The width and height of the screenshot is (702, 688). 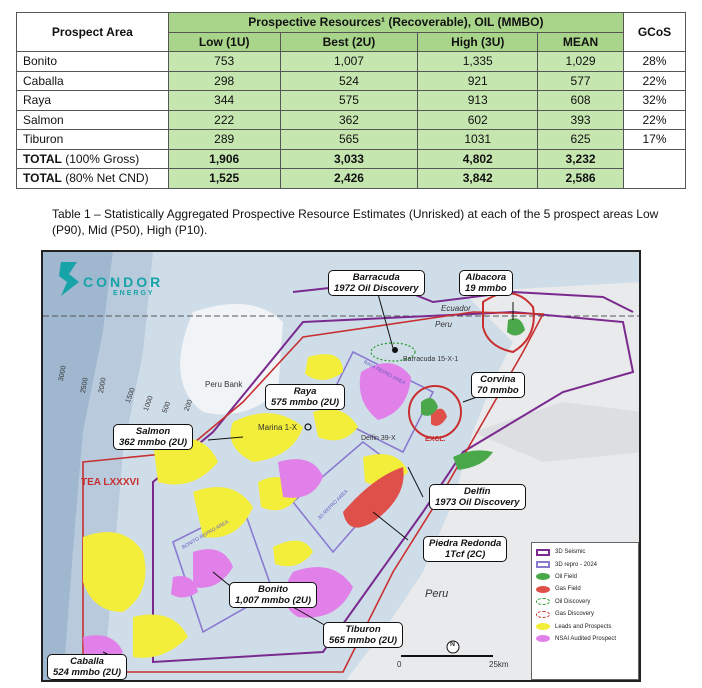 What do you see at coordinates (585, 589) in the screenshot?
I see `legend-item: Gas Field` at bounding box center [585, 589].